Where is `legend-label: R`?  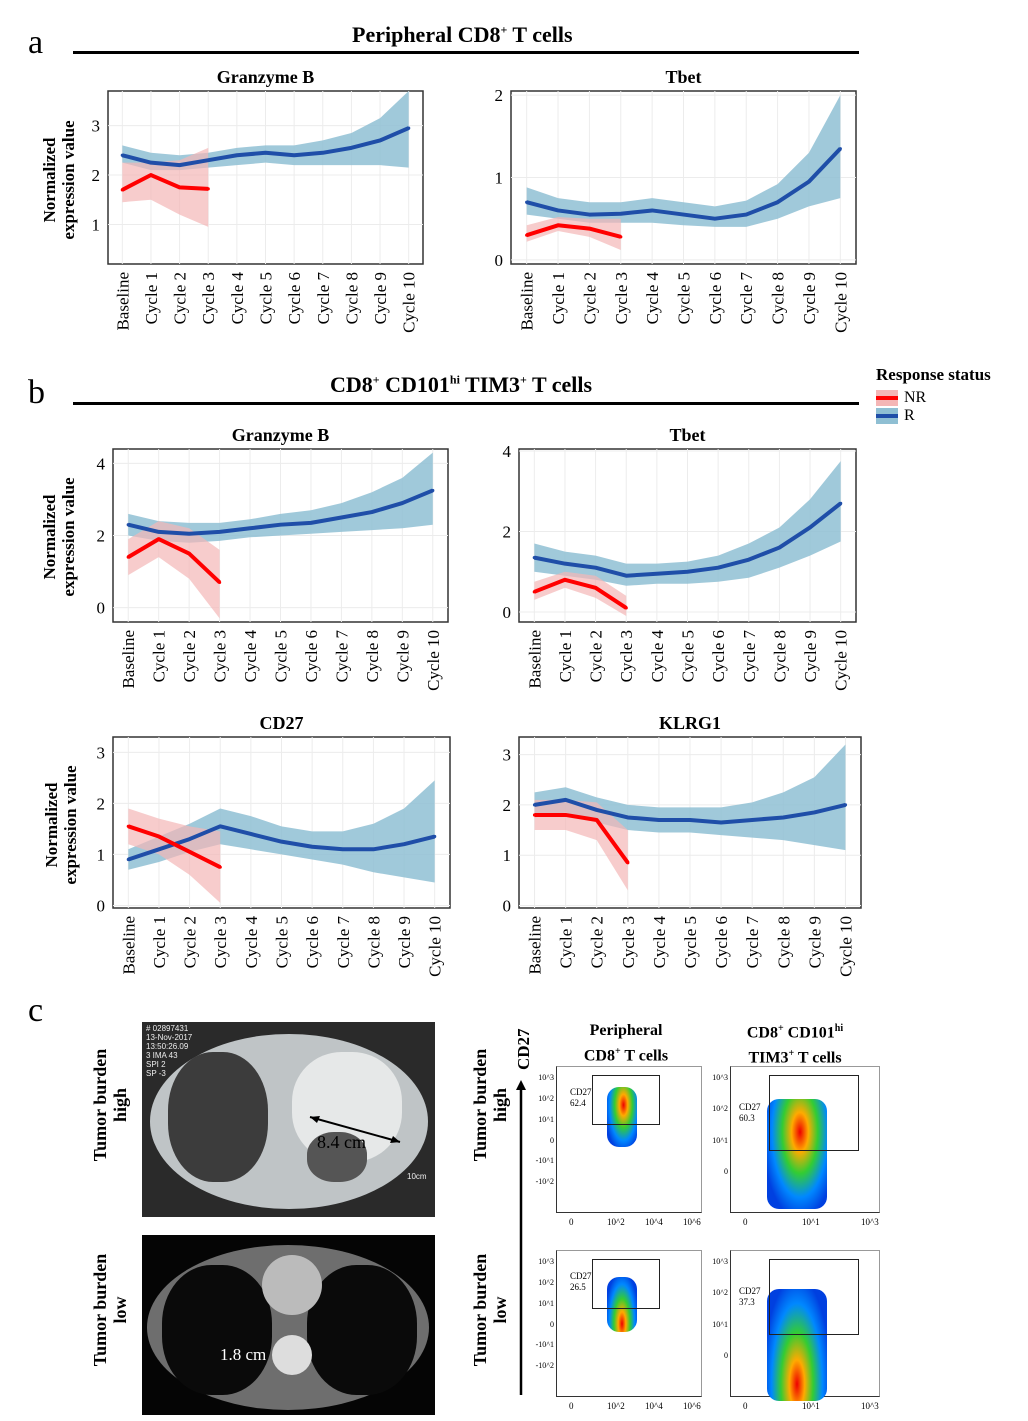 legend-label: R is located at coordinates (909, 415).